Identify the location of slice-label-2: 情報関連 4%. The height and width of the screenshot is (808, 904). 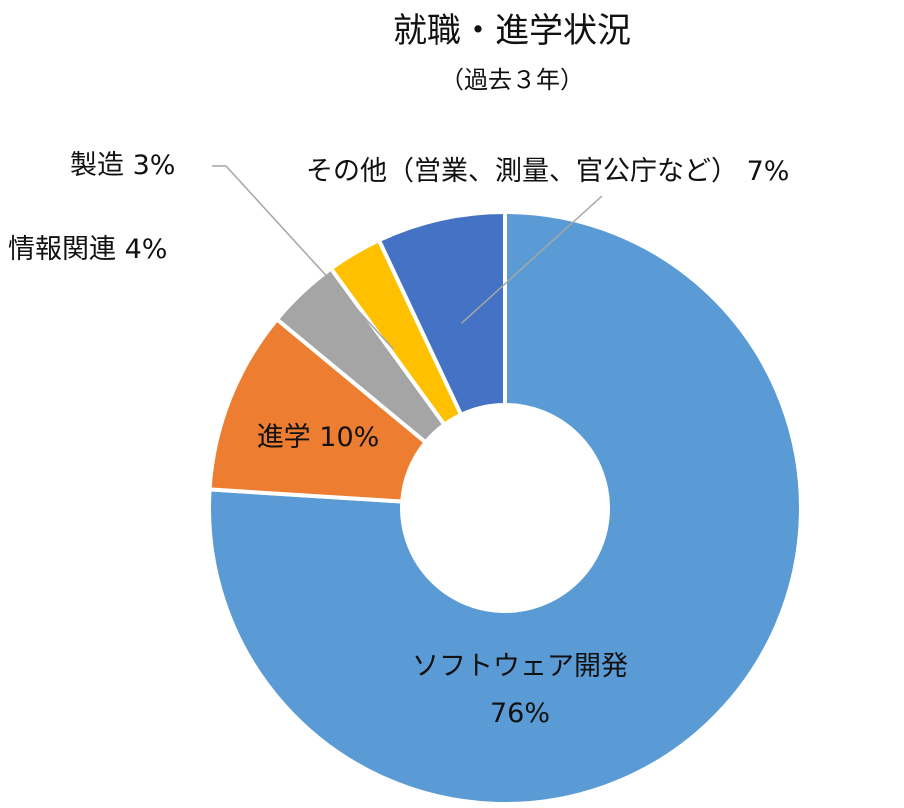
(87, 249).